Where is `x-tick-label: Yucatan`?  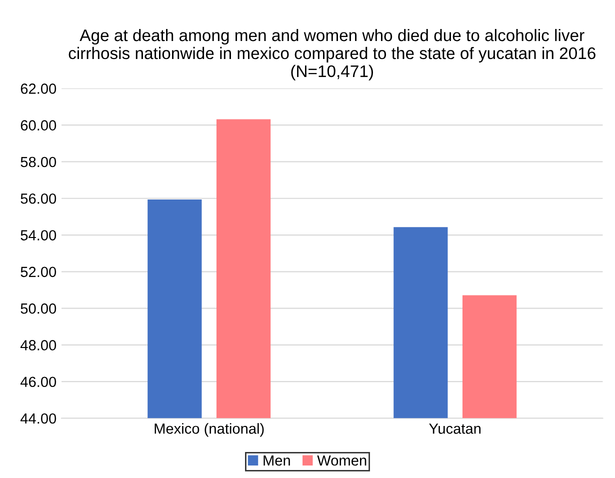
x-tick-label: Yucatan is located at coordinates (455, 429).